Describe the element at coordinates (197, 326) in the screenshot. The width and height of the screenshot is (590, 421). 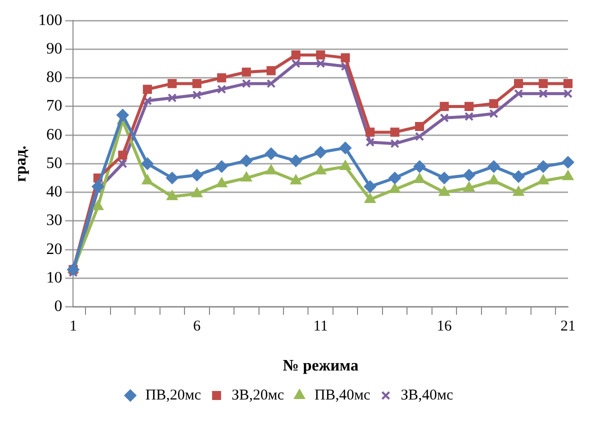
I see `x-tick-label: 6` at that location.